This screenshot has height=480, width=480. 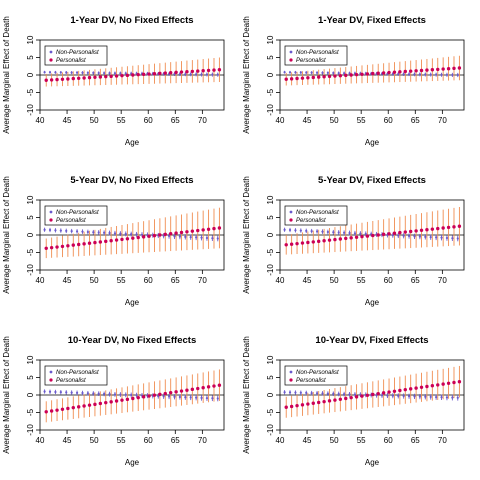 What do you see at coordinates (67, 440) in the screenshot?
I see `x-tick-label: 45` at bounding box center [67, 440].